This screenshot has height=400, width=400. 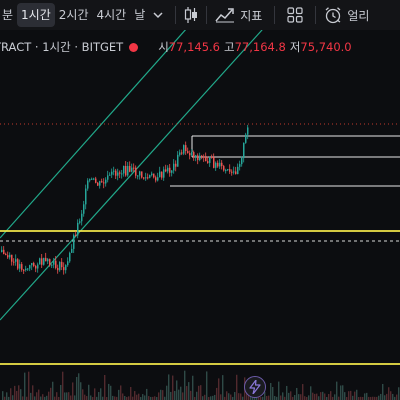 What do you see at coordinates (200, 15) in the screenshot?
I see `top-toolbar: 분 1시간 2시간 4시간 날 지표` at bounding box center [200, 15].